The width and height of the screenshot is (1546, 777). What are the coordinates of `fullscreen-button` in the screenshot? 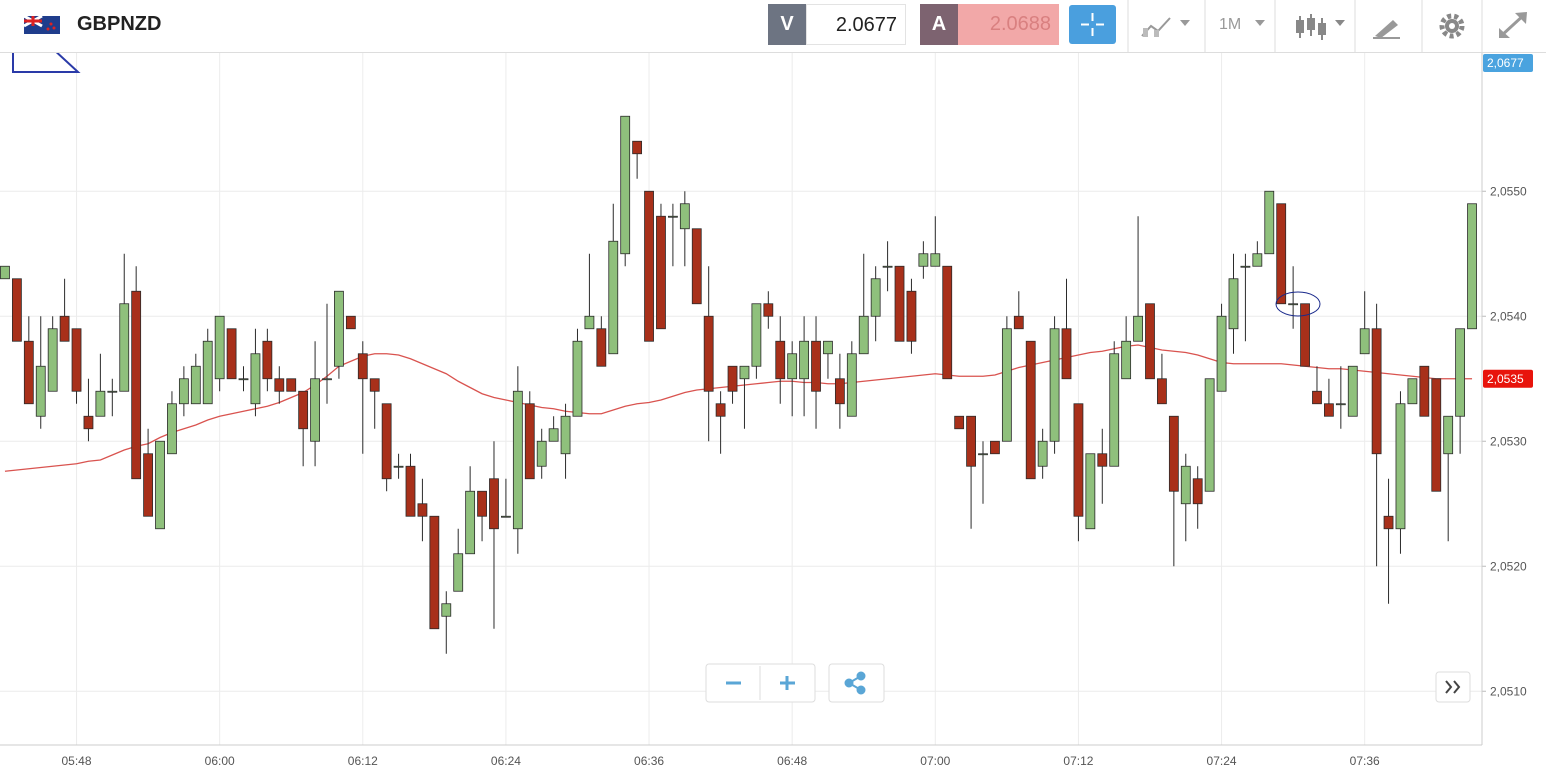 It's located at (1513, 25).